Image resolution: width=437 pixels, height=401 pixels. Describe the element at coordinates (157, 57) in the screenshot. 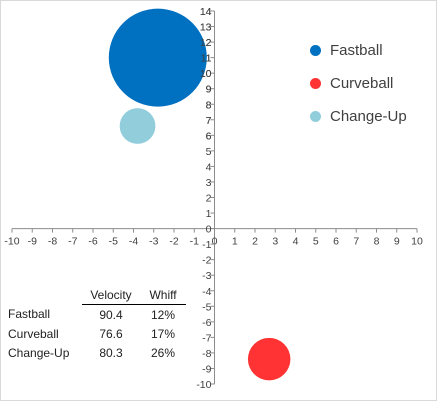

I see `bubble-fastball` at that location.